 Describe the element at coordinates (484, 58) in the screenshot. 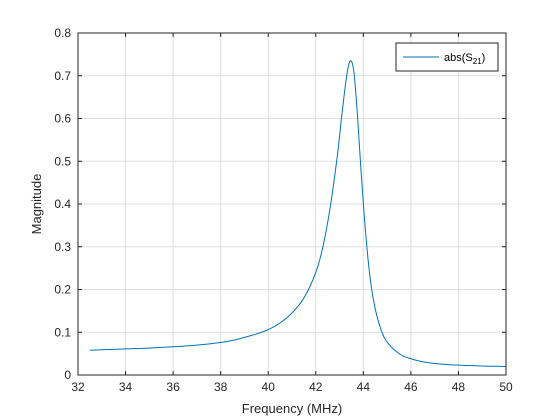

I see `legend-label-close: )` at that location.